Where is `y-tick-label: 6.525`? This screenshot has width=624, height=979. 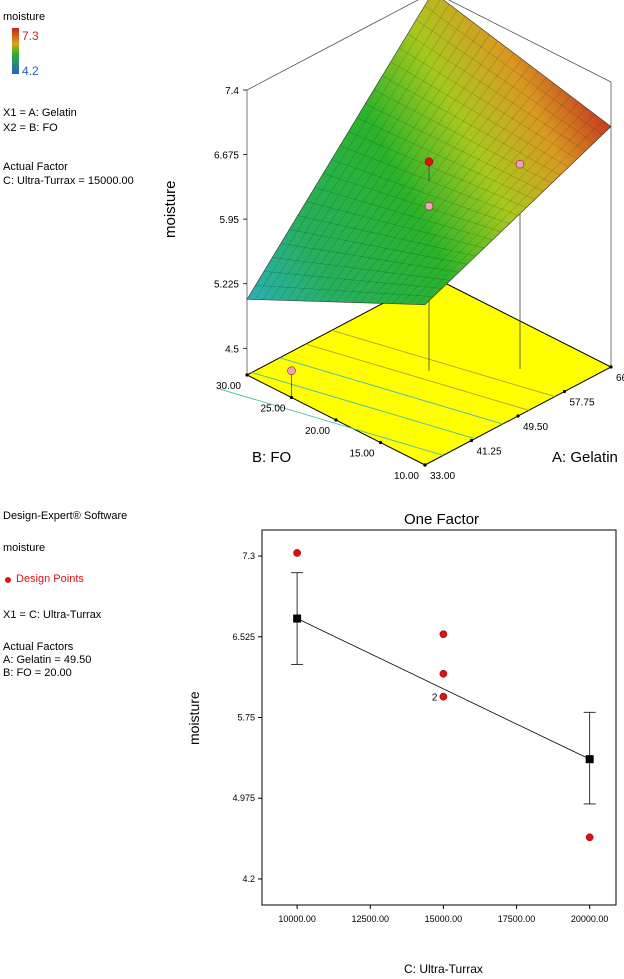 y-tick-label: 6.525 is located at coordinates (243, 637).